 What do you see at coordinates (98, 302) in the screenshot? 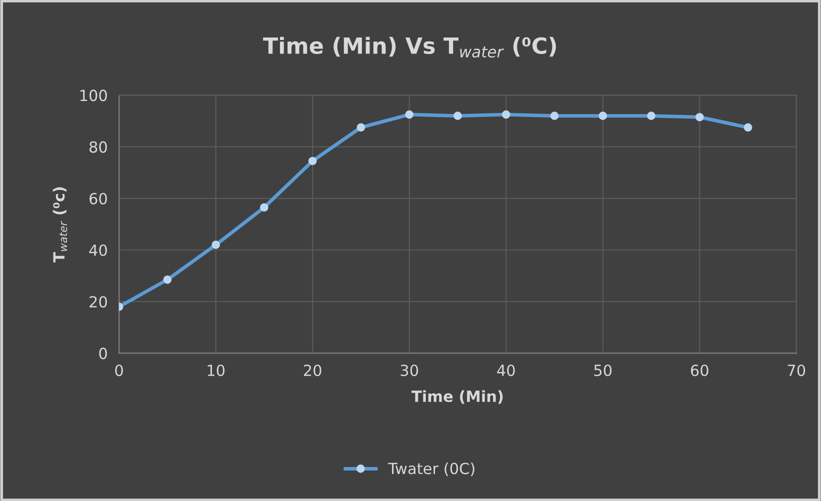
I see `y-tick-label: 20` at bounding box center [98, 302].